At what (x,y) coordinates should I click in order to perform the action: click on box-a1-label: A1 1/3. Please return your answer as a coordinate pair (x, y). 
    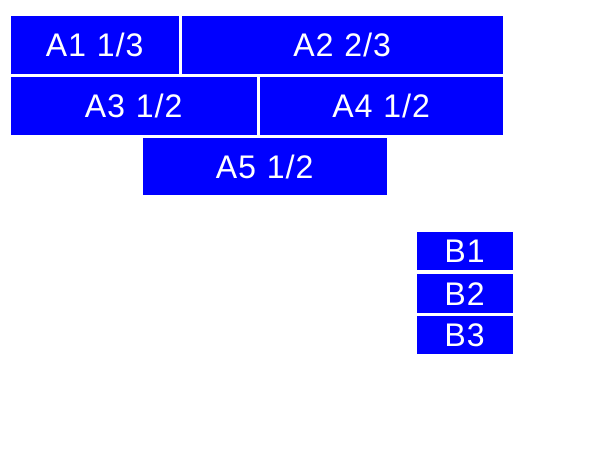
    Looking at the image, I should click on (95, 45).